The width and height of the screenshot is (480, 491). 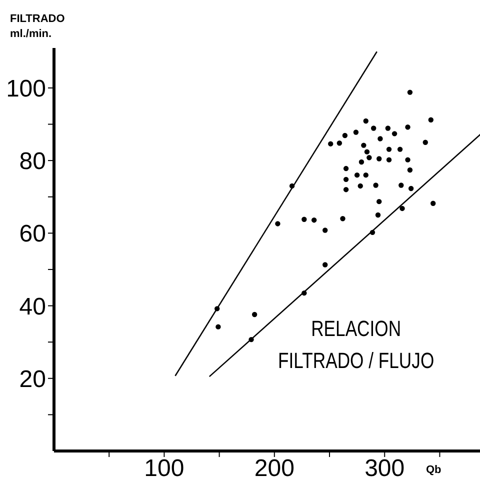 I want to click on y-tick-label: 100, so click(x=26, y=88).